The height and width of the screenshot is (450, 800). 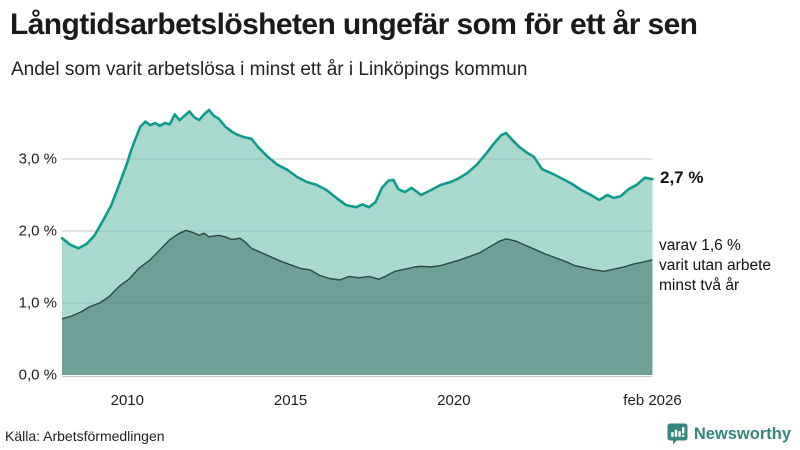 What do you see at coordinates (677, 434) in the screenshot?
I see `newsworthy-speech-bubble-chart-icon` at bounding box center [677, 434].